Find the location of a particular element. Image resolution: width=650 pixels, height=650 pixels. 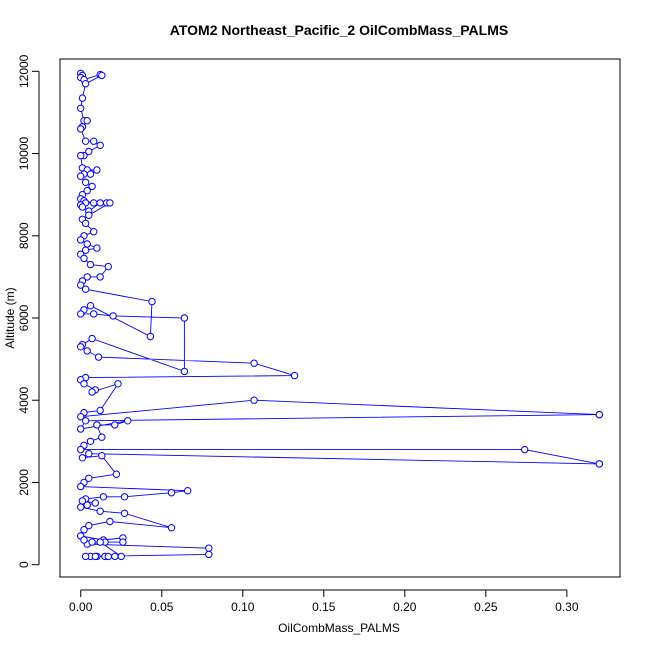

x-axis: 0.00 0.05 0.10 0.15 0.20 0.25 0.30 is located at coordinates (324, 601).